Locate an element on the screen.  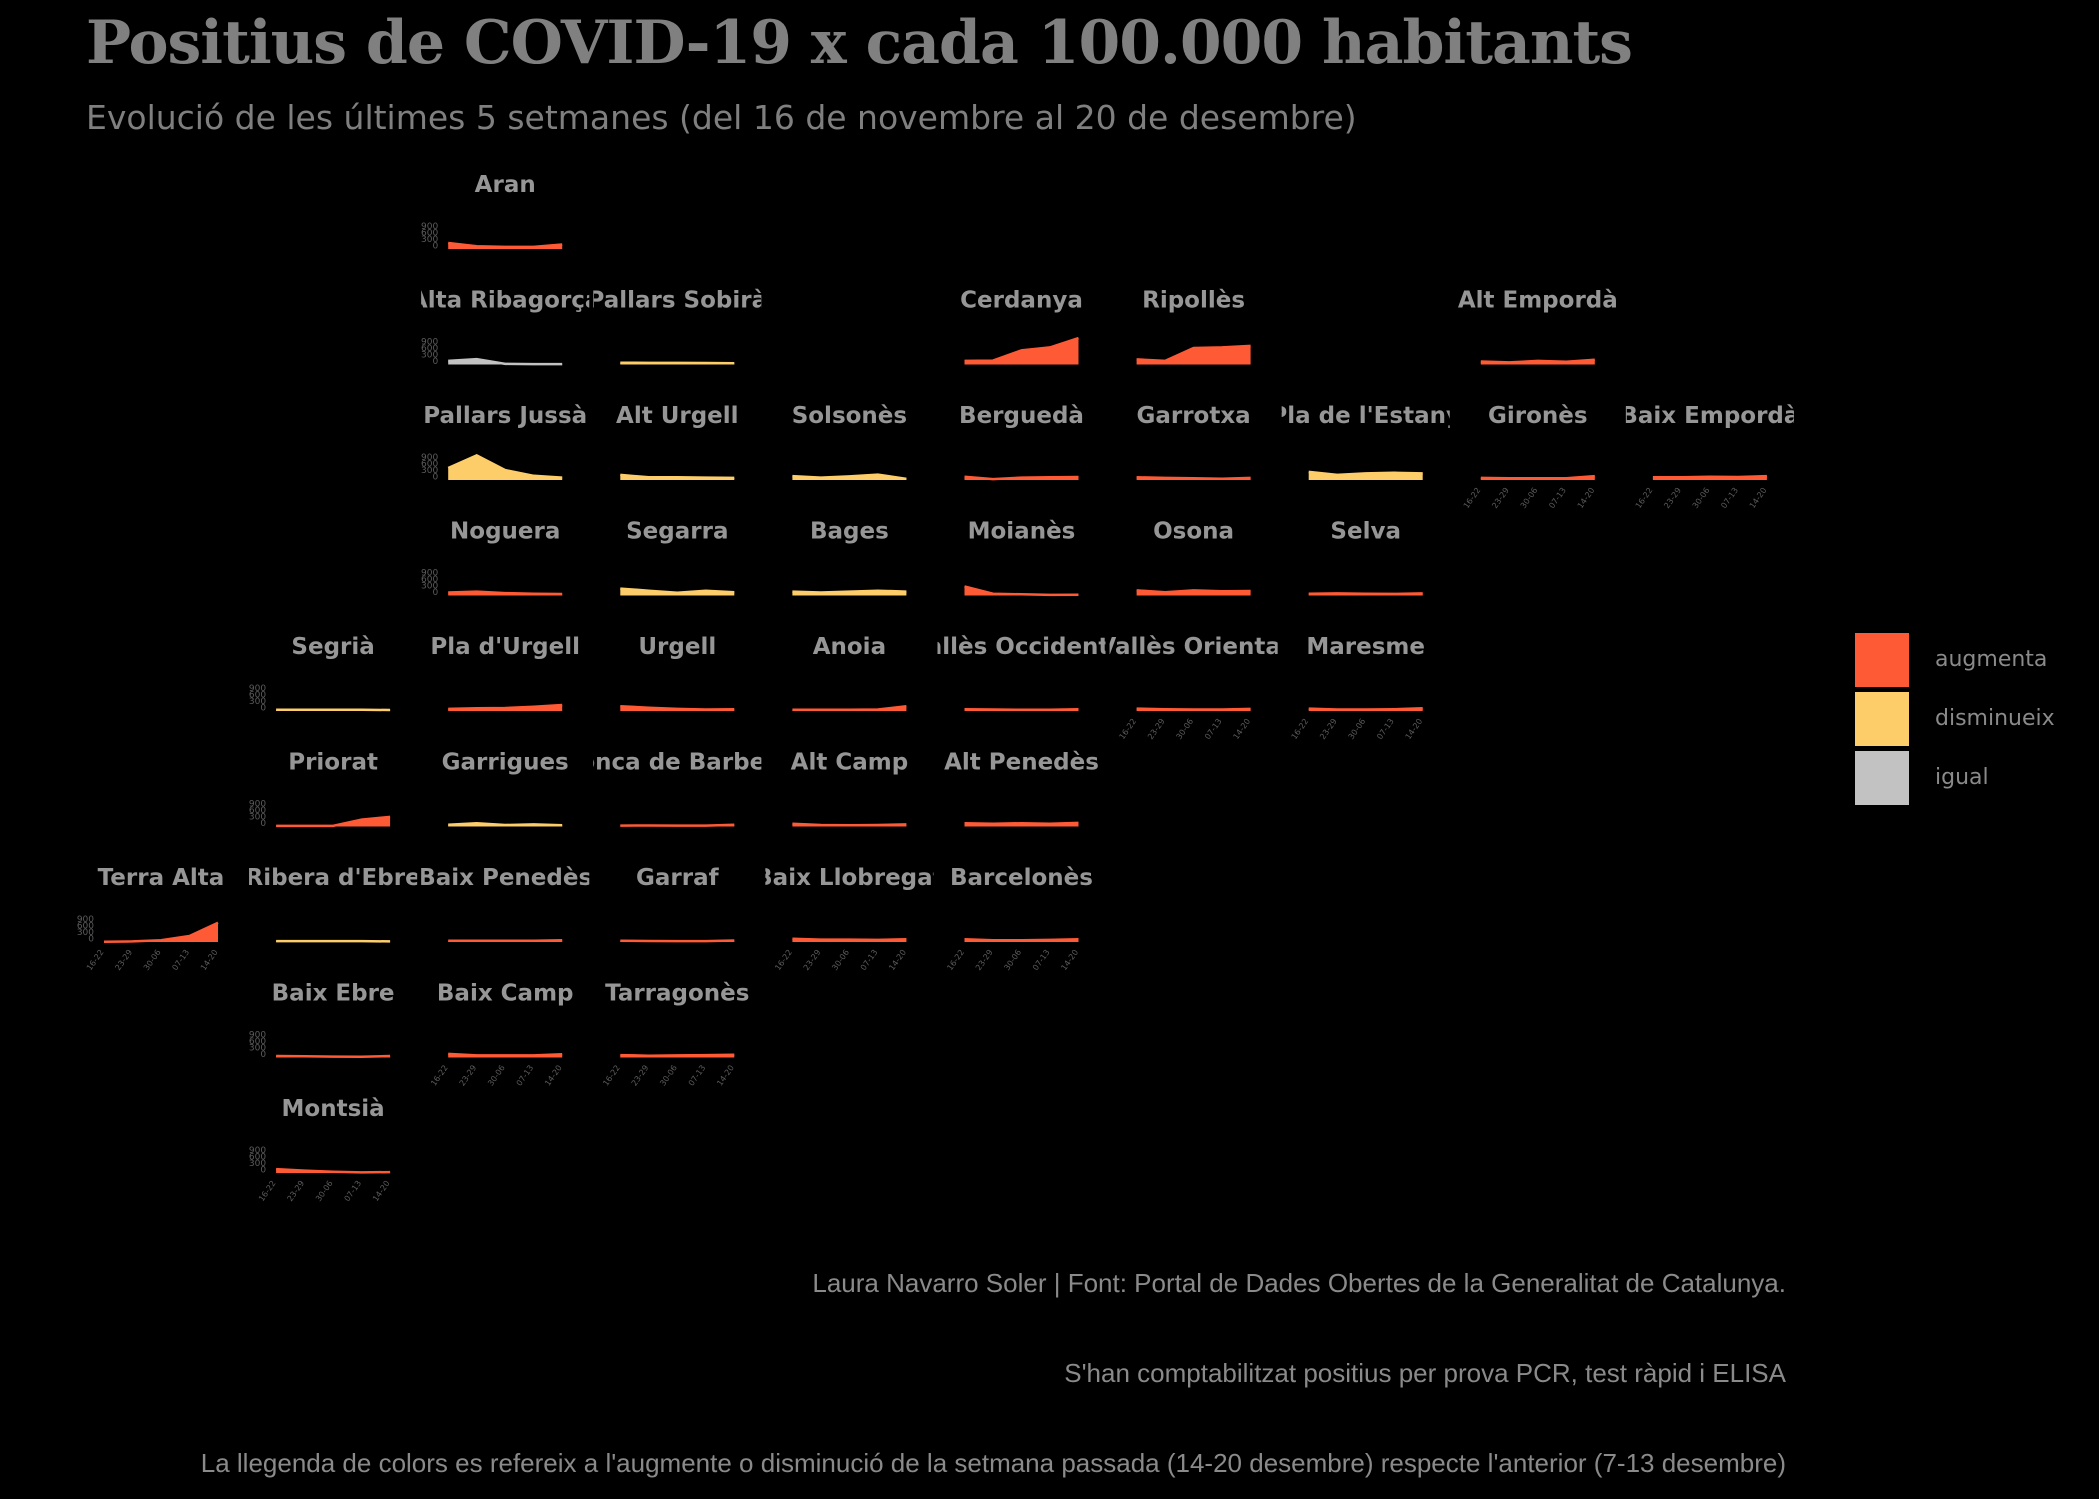
panel-title: Moianès is located at coordinates (1022, 532).